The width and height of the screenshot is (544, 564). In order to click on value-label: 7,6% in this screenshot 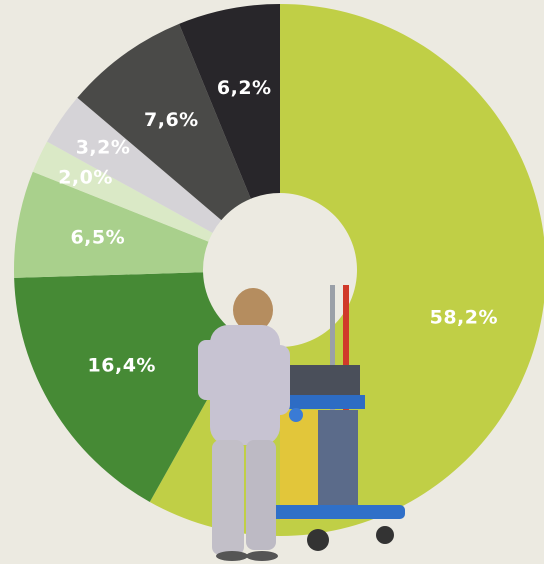, I will do `click(171, 120)`.